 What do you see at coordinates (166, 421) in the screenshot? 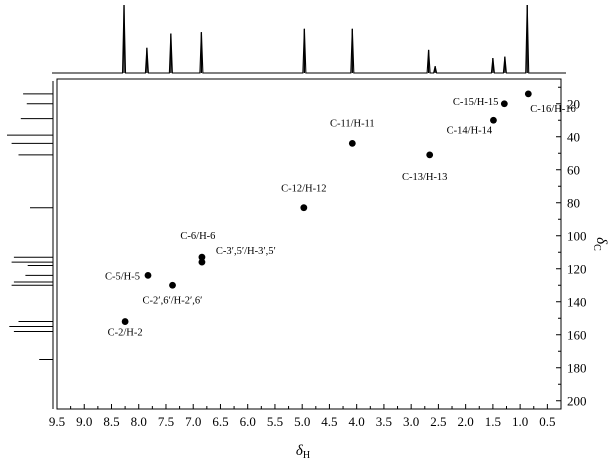
I see `x-tick-label: 7.5` at bounding box center [166, 421].